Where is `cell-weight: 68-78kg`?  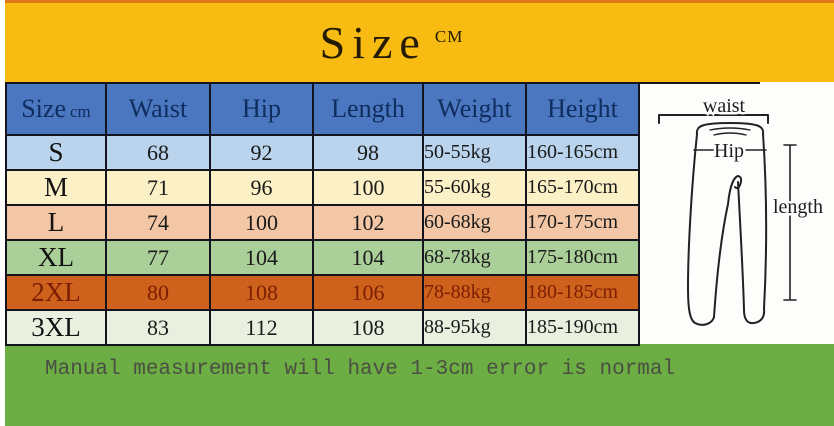
cell-weight: 68-78kg is located at coordinates (474, 257).